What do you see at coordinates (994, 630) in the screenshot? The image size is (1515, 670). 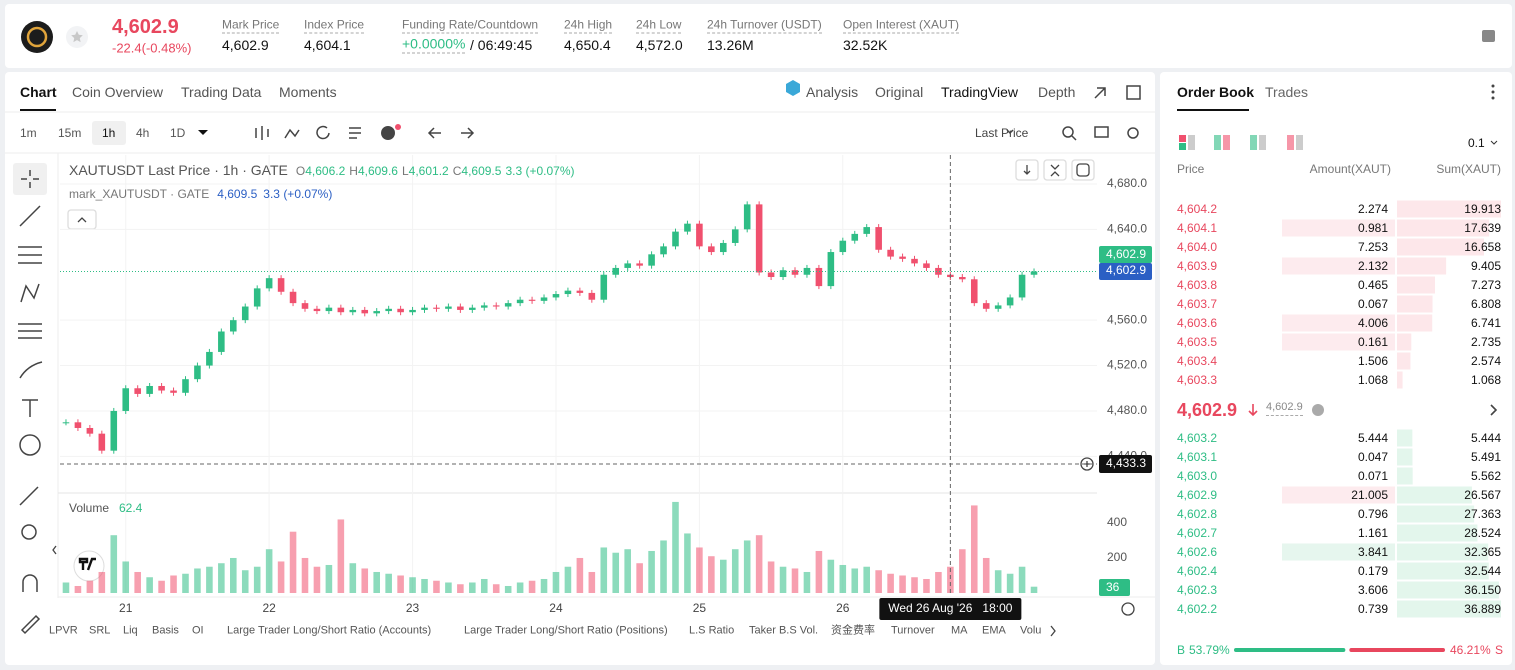 I see `indicator: EMA` at bounding box center [994, 630].